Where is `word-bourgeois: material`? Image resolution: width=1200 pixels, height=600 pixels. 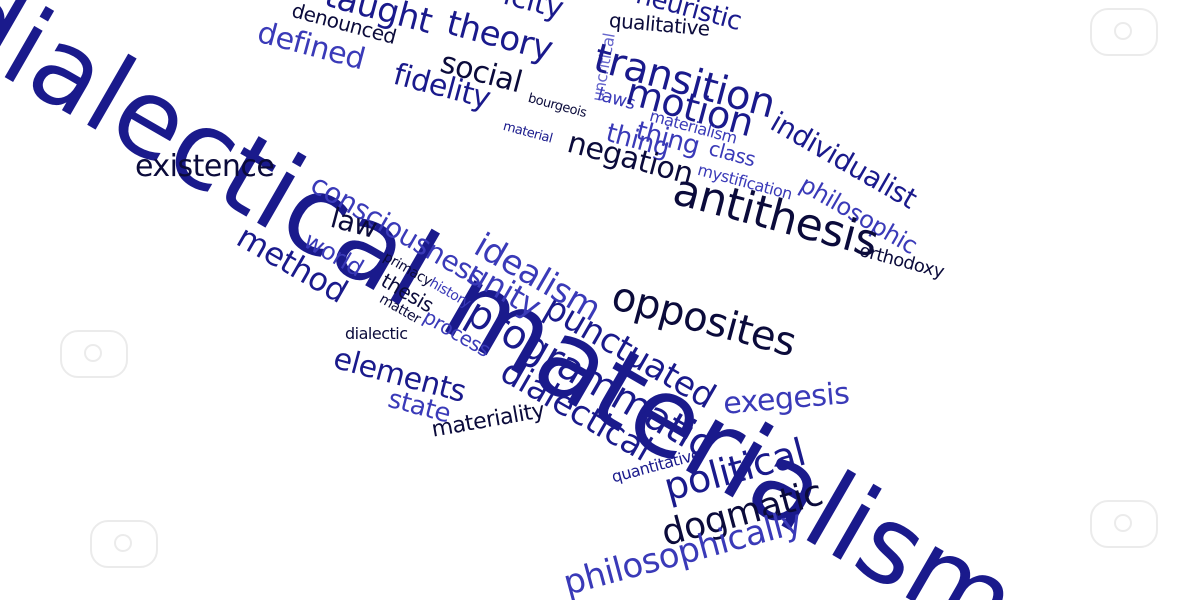 word-bourgeois: material is located at coordinates (527, 133).